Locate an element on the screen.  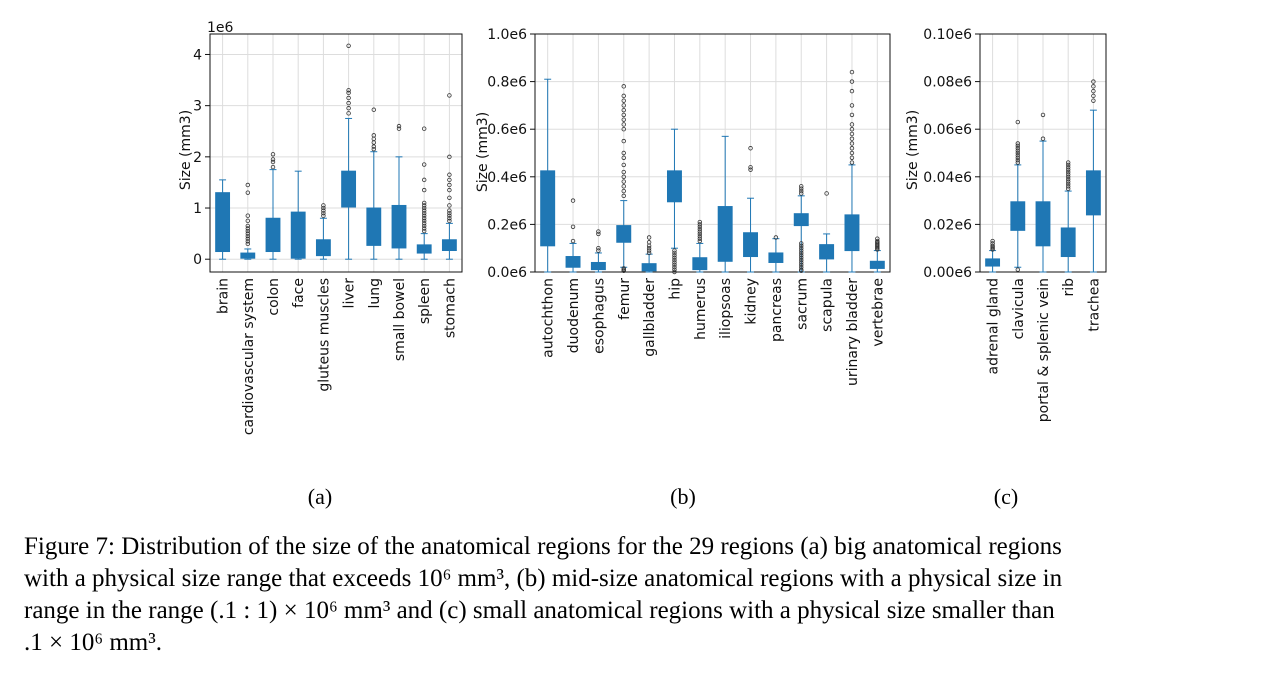
box-sacrum is located at coordinates (801, 229).